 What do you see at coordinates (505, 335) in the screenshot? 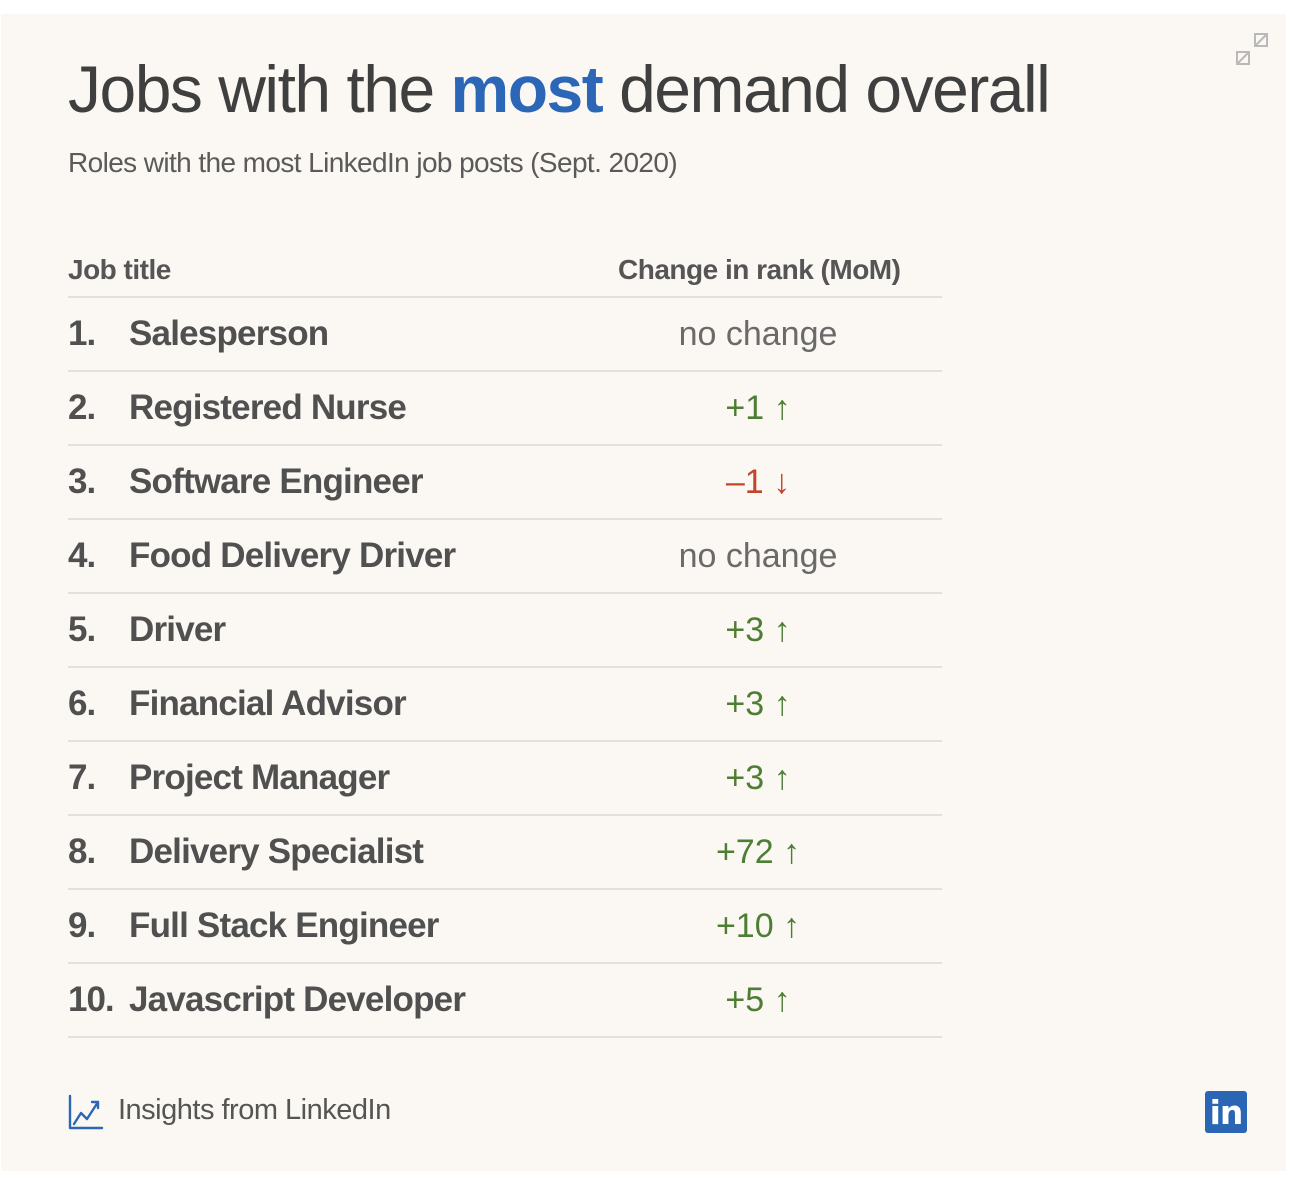
I see `table-row: 1. Salesperson no change` at bounding box center [505, 335].